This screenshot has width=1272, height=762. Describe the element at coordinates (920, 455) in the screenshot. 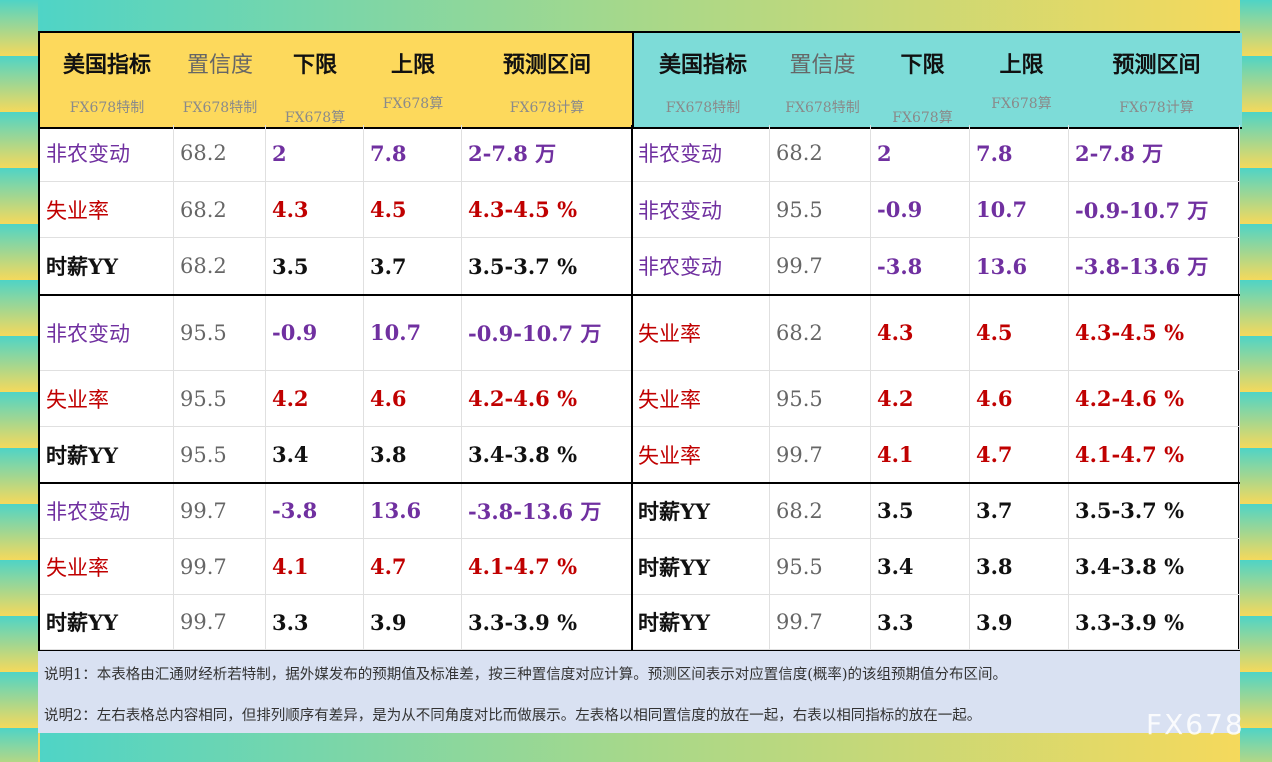

I see `right_rows-cell-low: 4.1` at that location.